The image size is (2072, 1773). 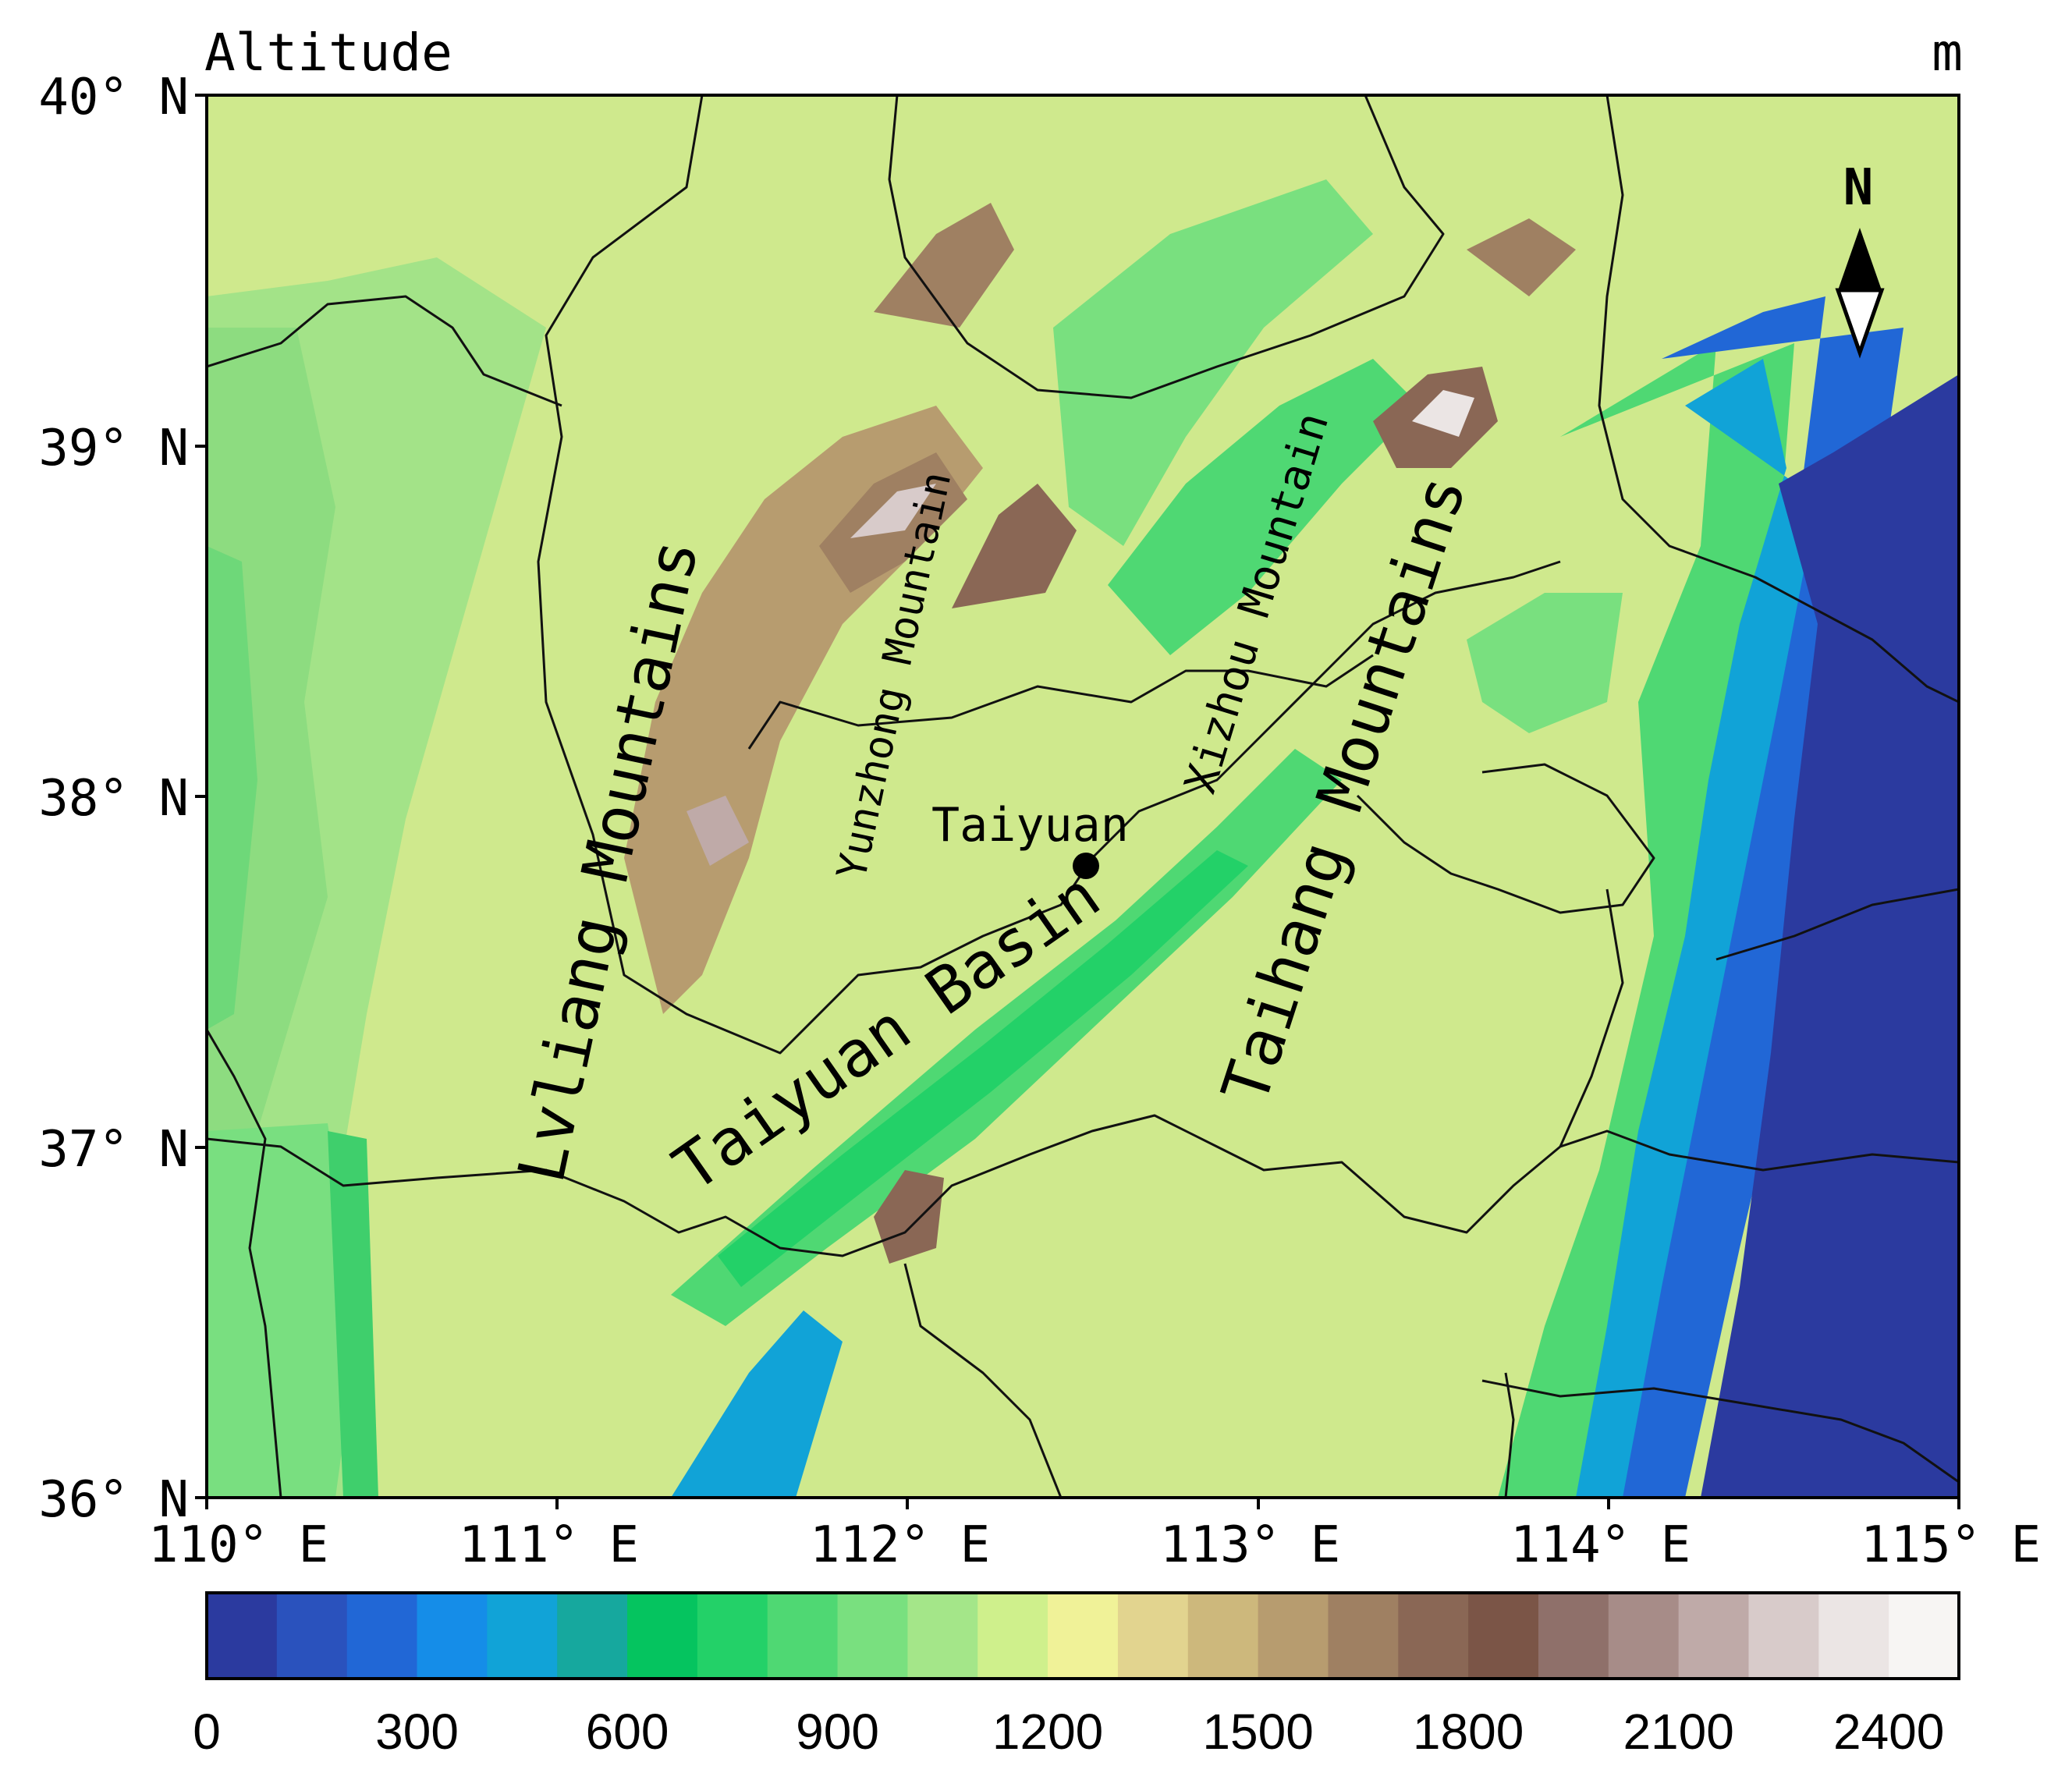 I want to click on colorbar-ticks: 0 300 600 900 1200 1500 1800 2100 2400, so click(x=1069, y=1732).